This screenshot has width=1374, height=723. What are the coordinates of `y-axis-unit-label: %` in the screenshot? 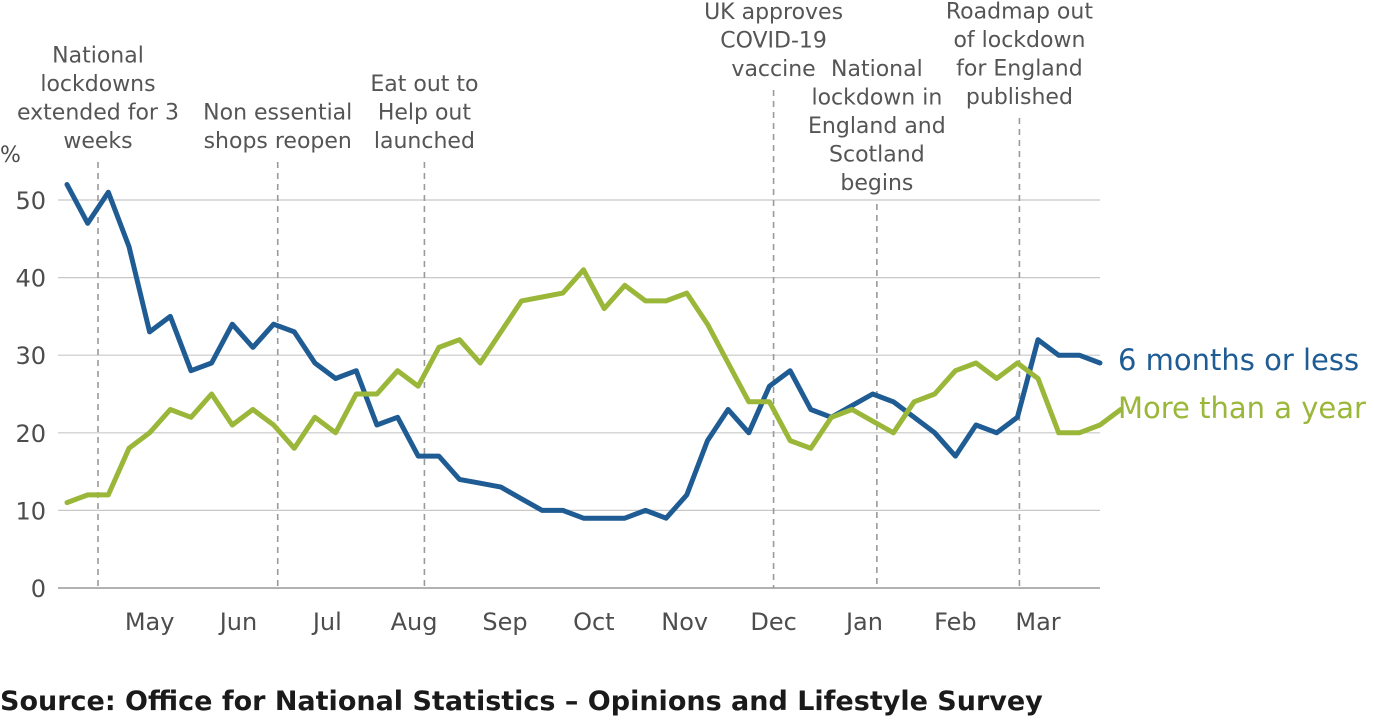 It's located at (10, 155).